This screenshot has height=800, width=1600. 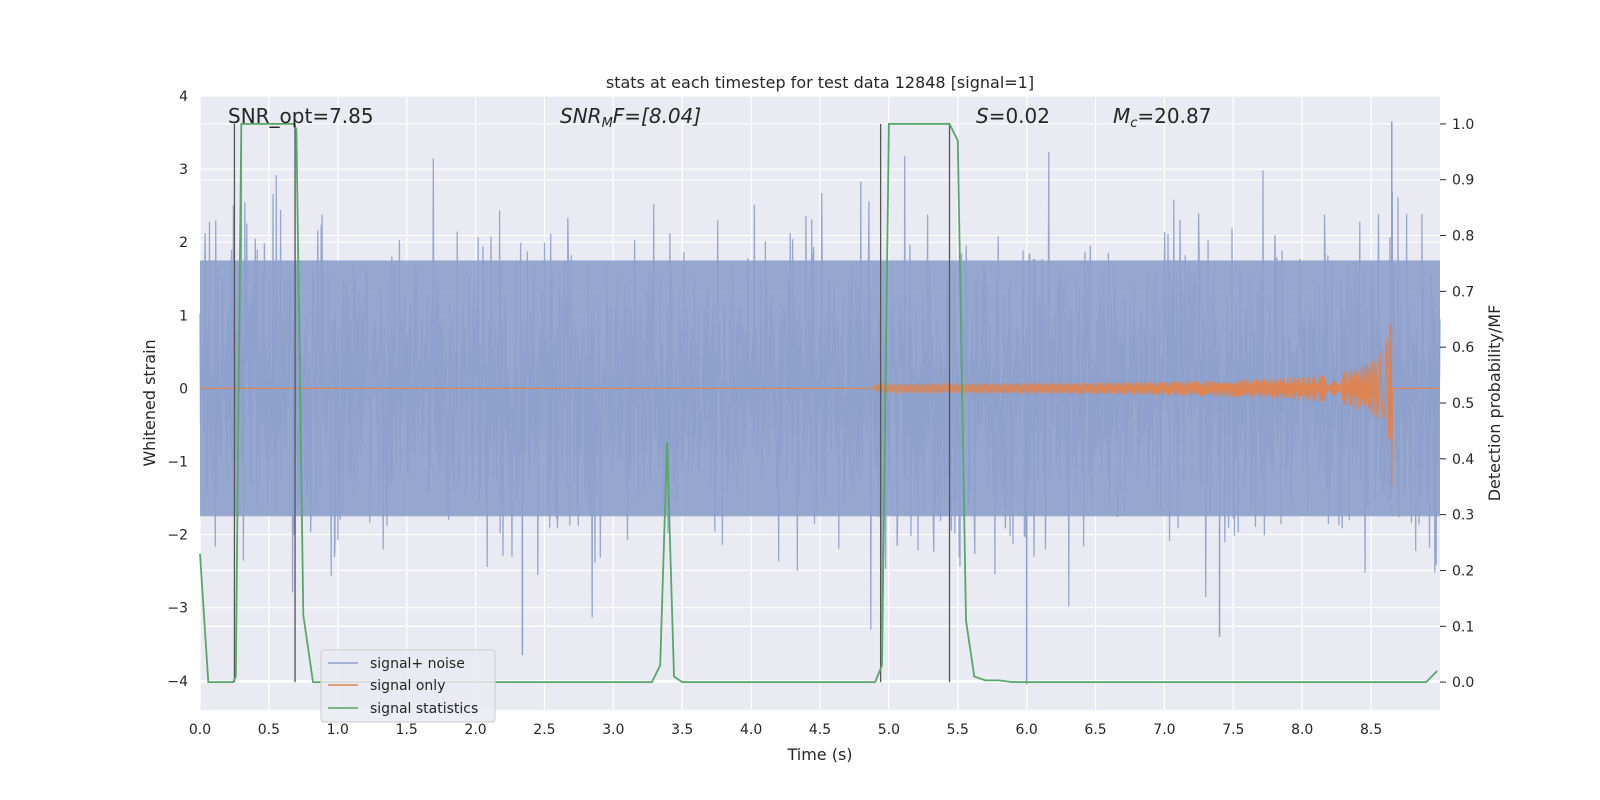 What do you see at coordinates (1463, 292) in the screenshot?
I see `y-right-tick-label-3: 0.7` at bounding box center [1463, 292].